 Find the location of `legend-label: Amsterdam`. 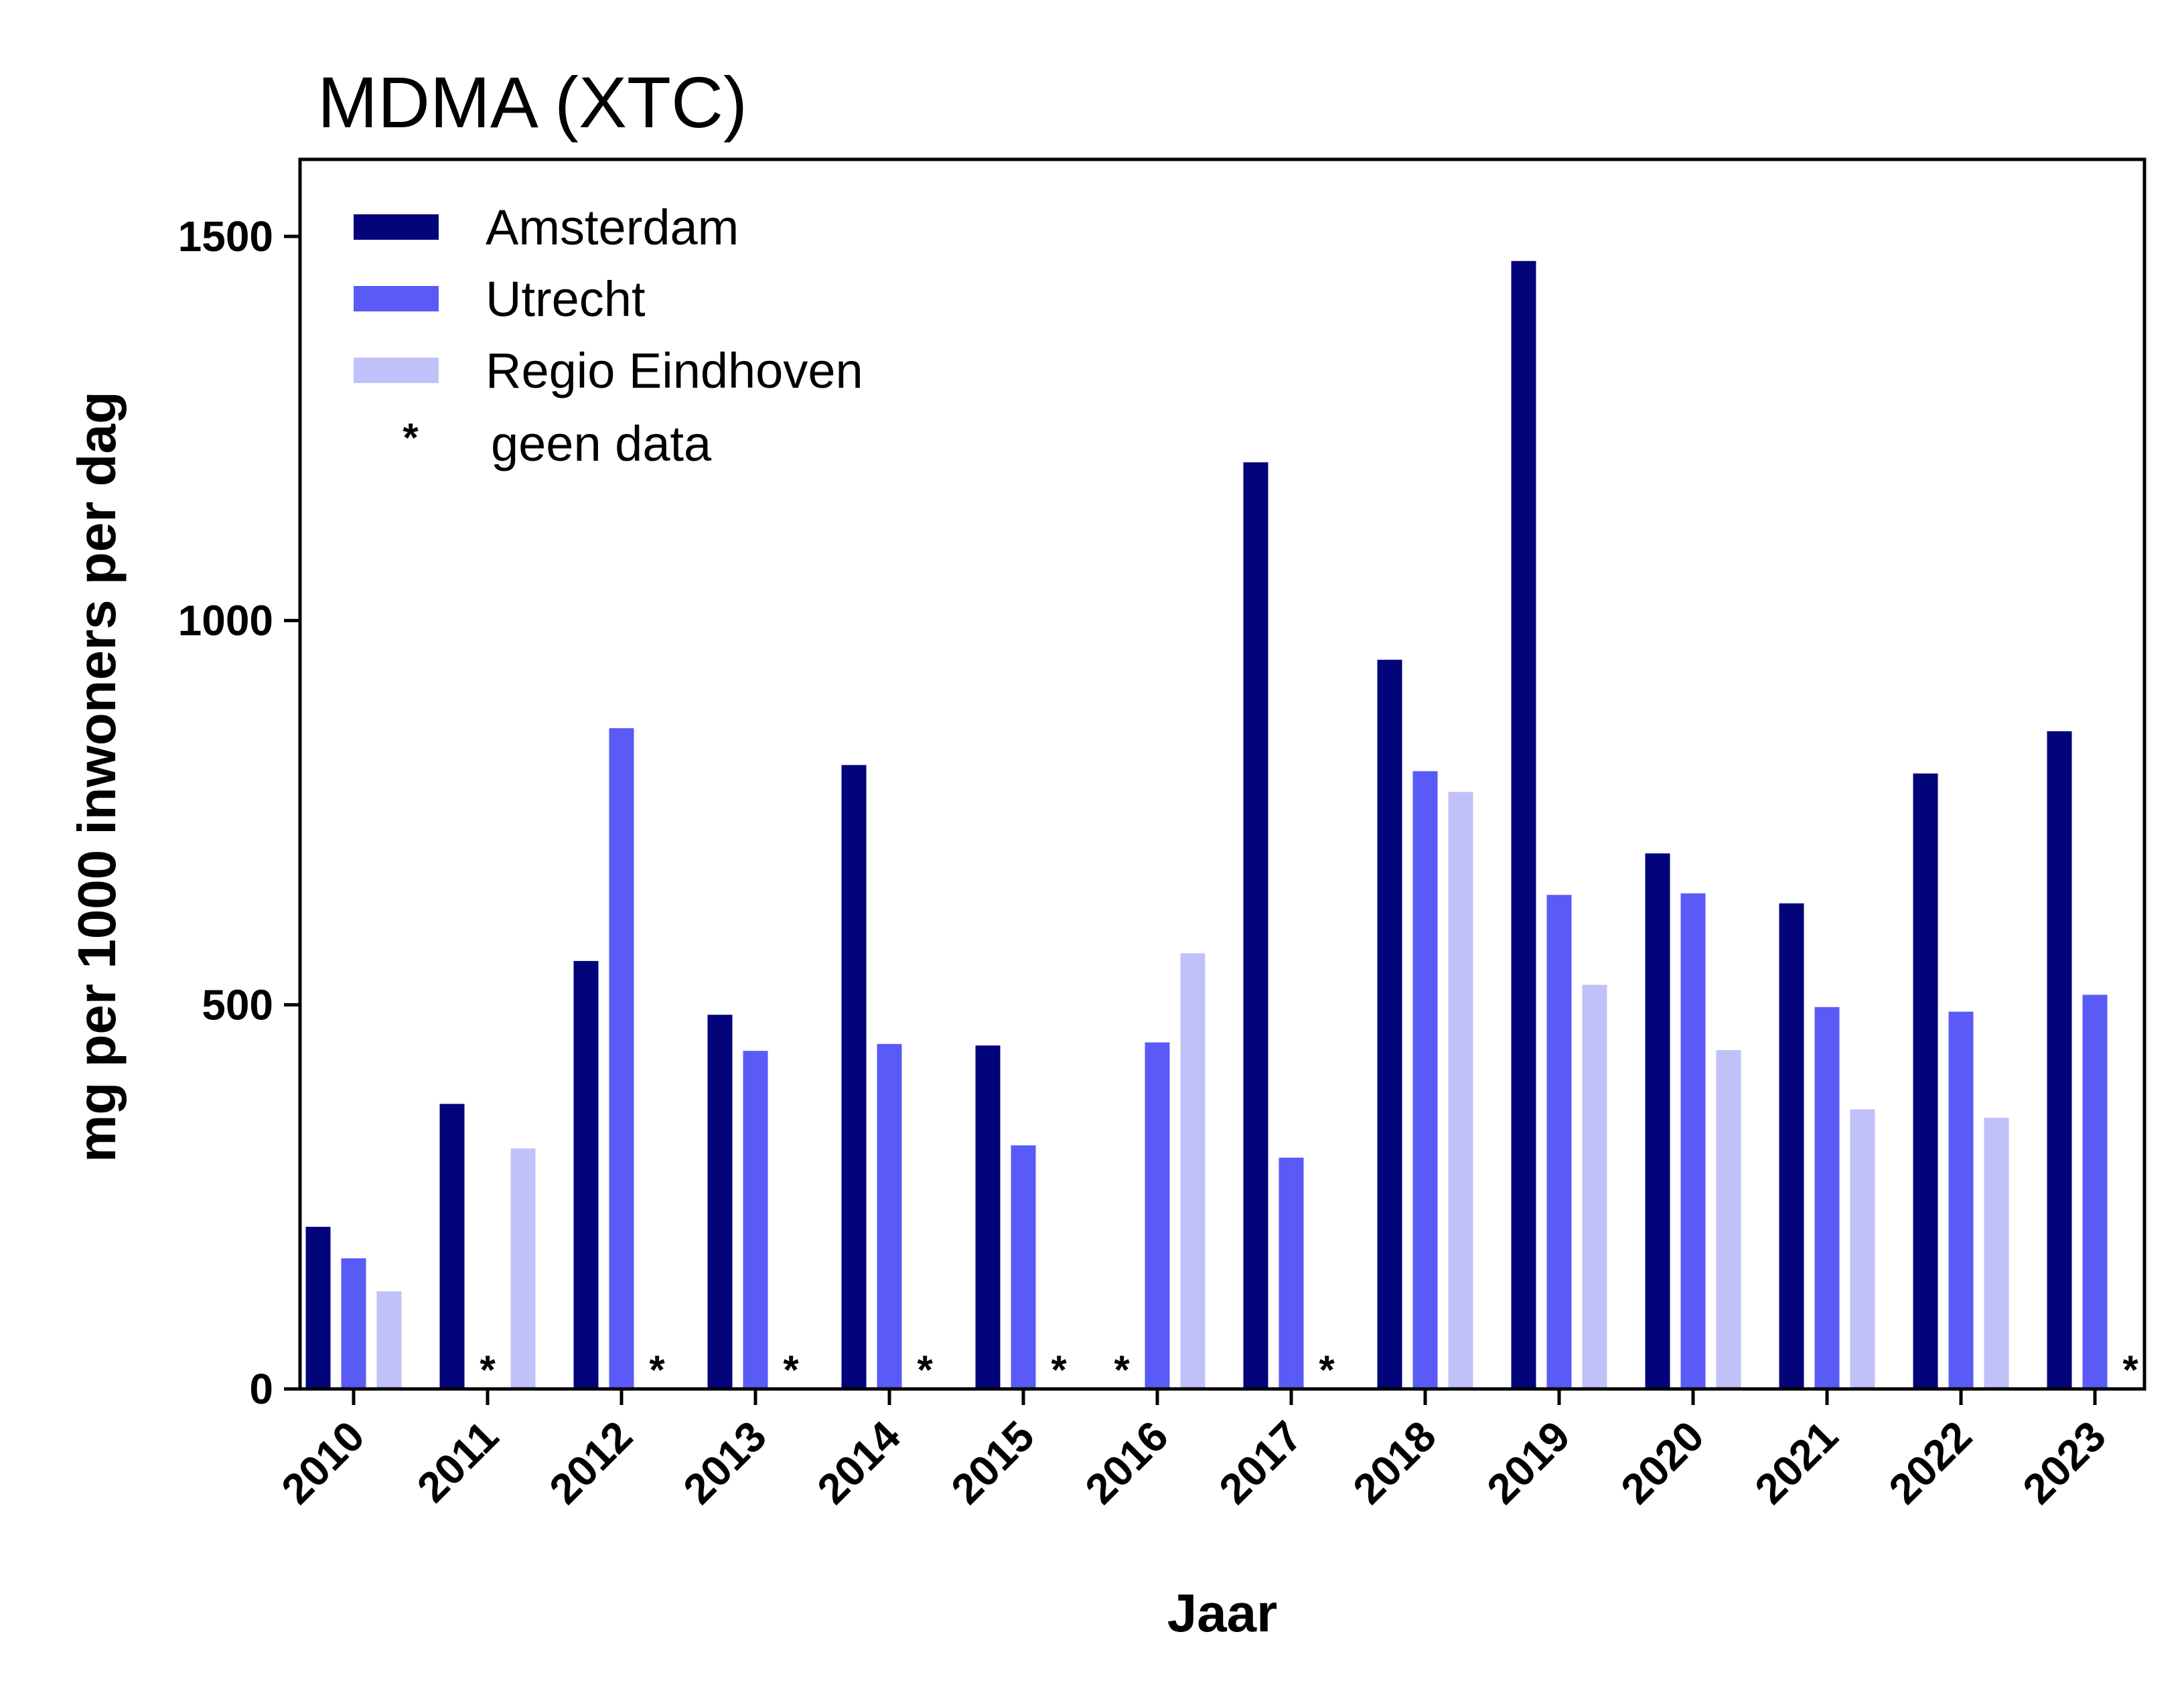

legend-label: Amsterdam is located at coordinates (612, 227).